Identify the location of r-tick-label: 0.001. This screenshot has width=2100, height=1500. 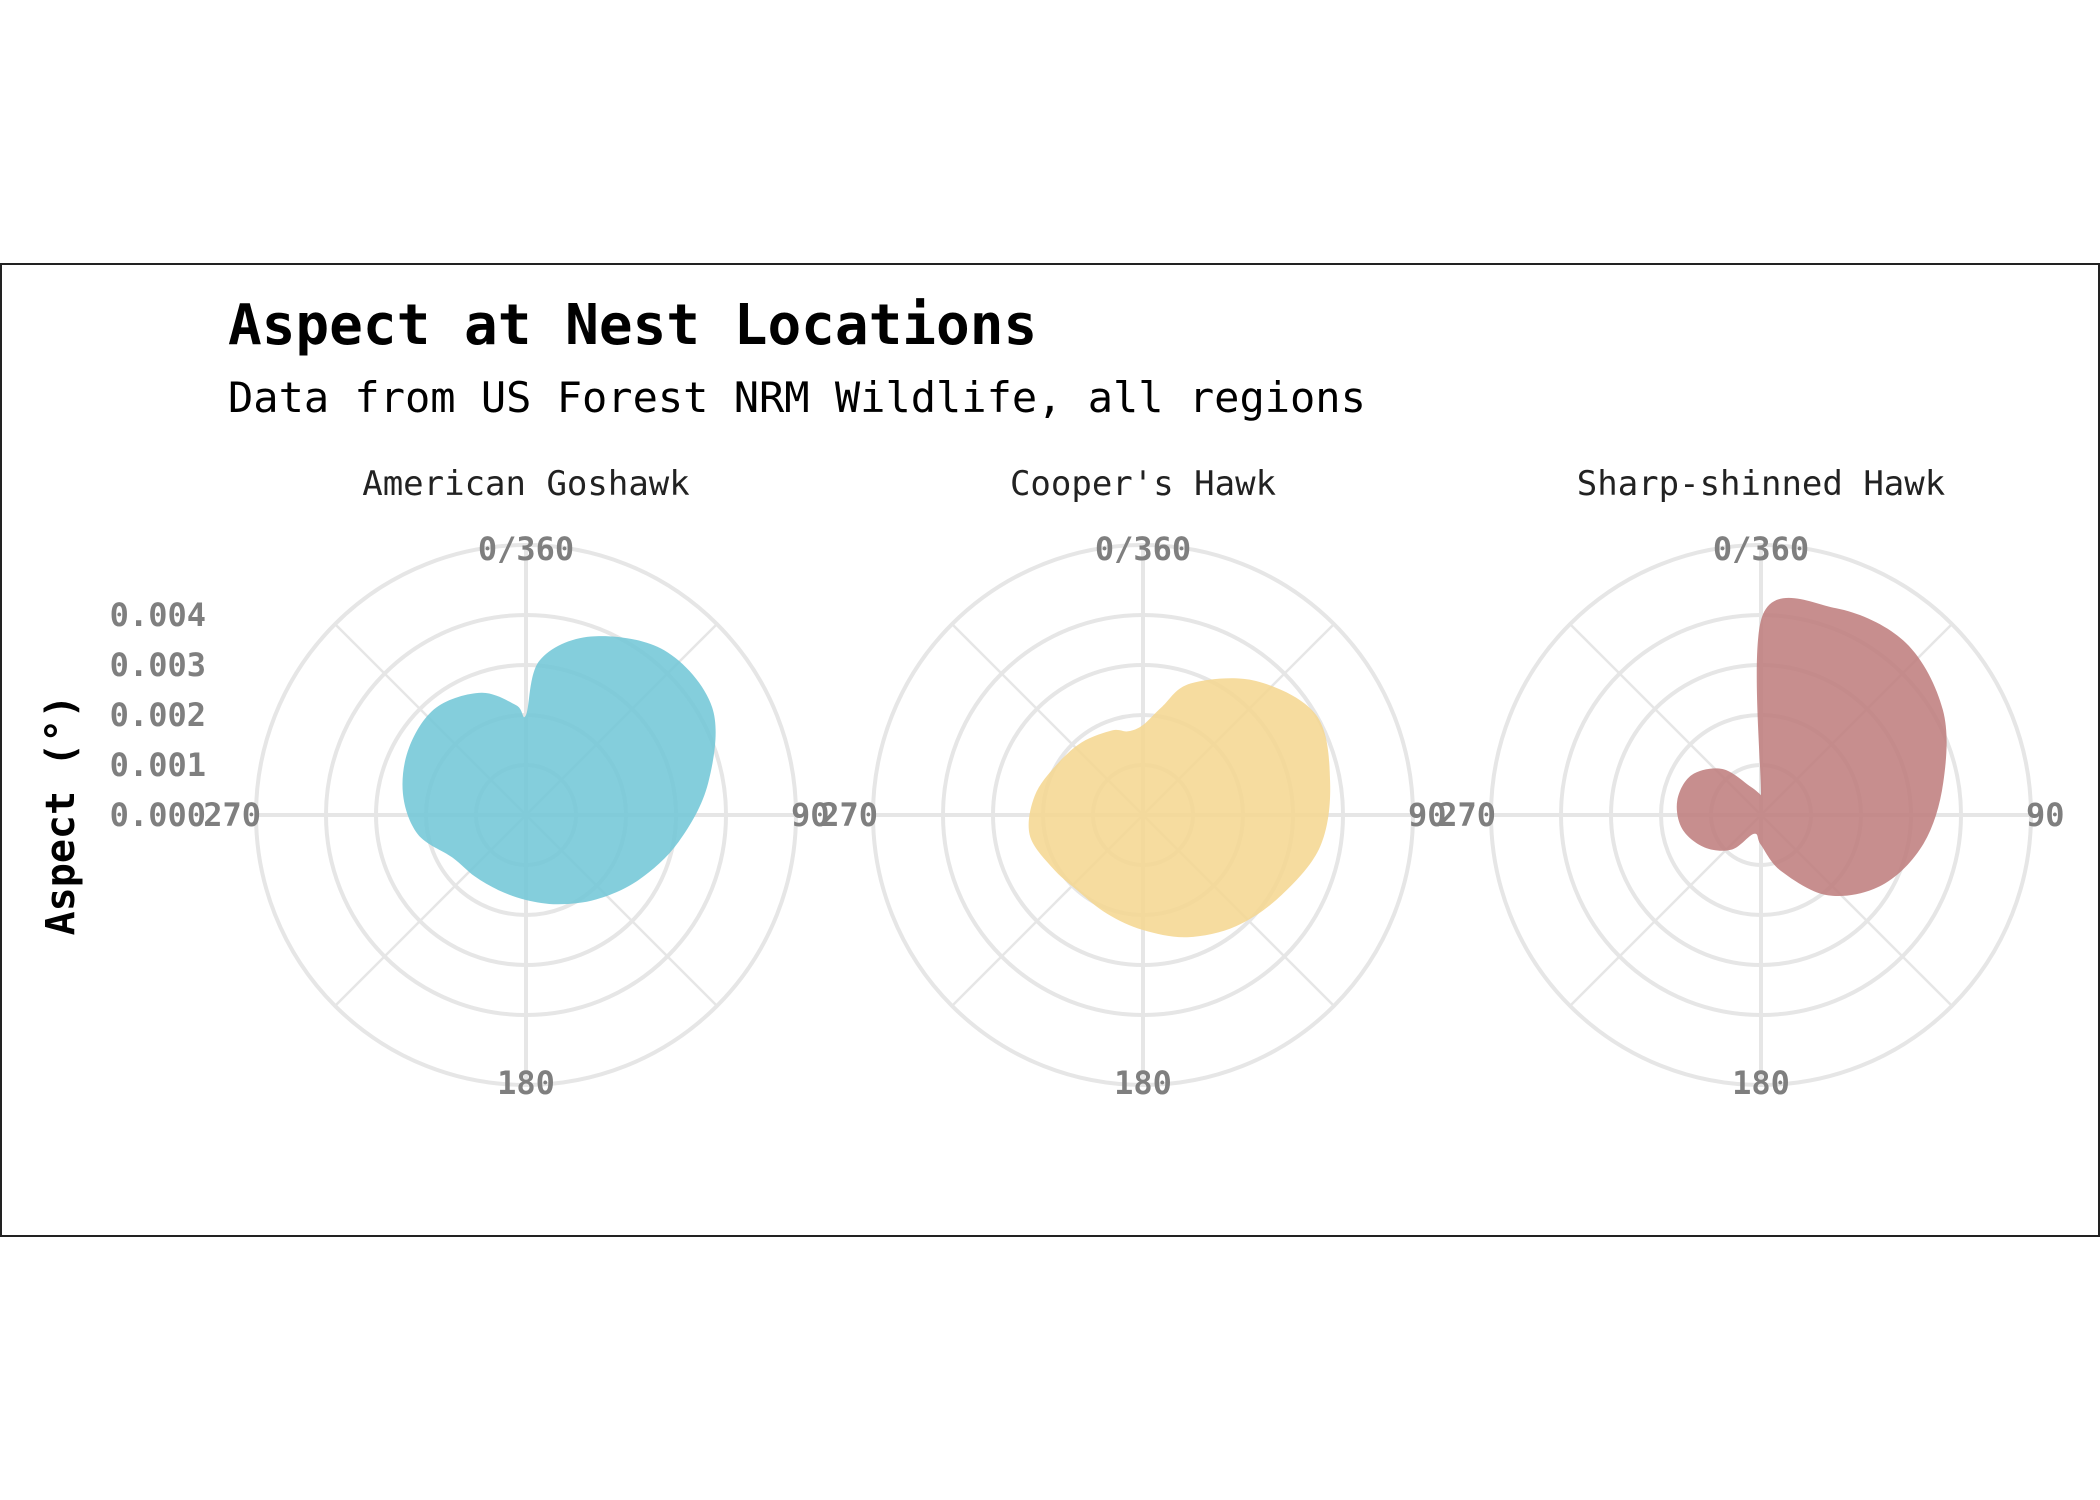
(158, 765).